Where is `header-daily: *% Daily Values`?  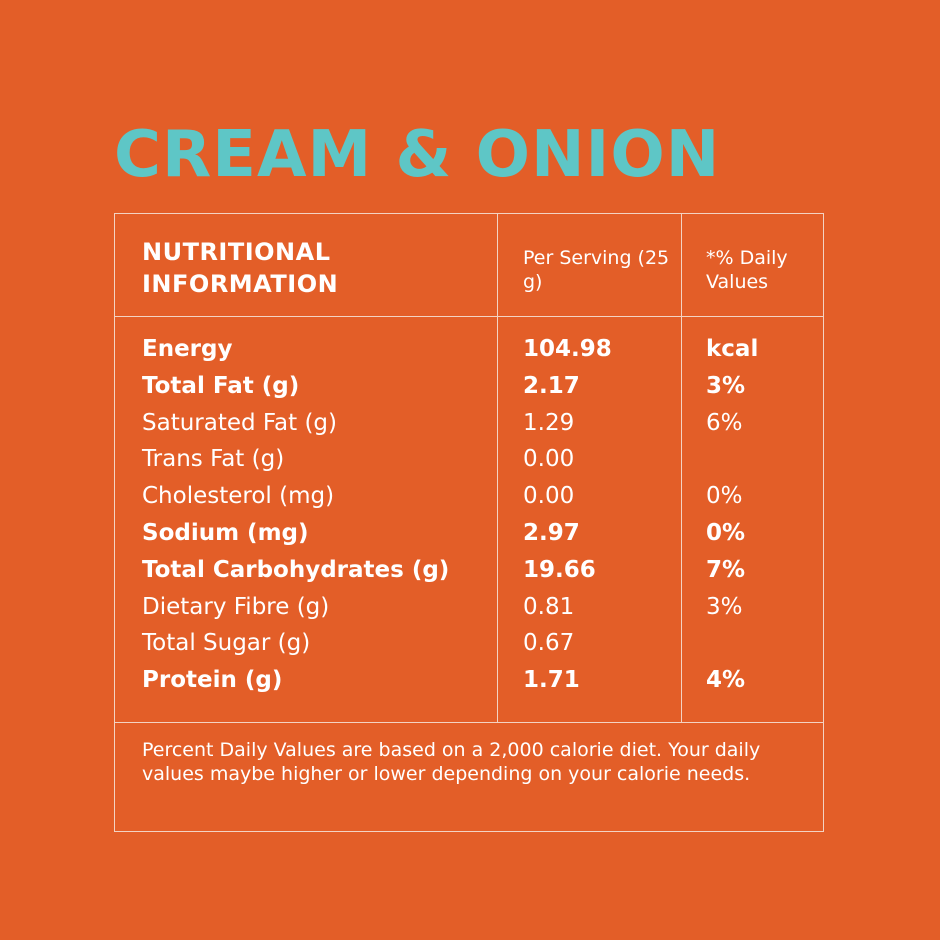 header-daily: *% Daily Values is located at coordinates (747, 270).